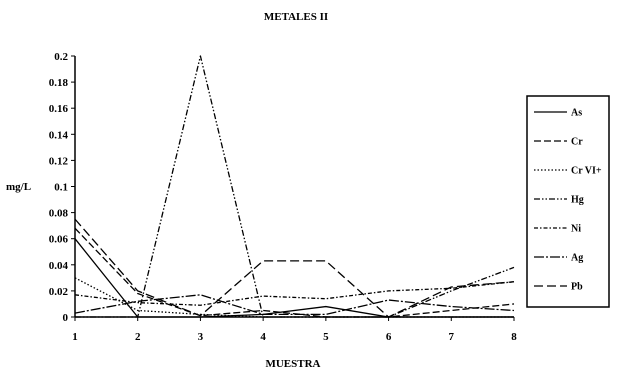 Image resolution: width=617 pixels, height=370 pixels. I want to click on legend-label: Cr, so click(577, 142).